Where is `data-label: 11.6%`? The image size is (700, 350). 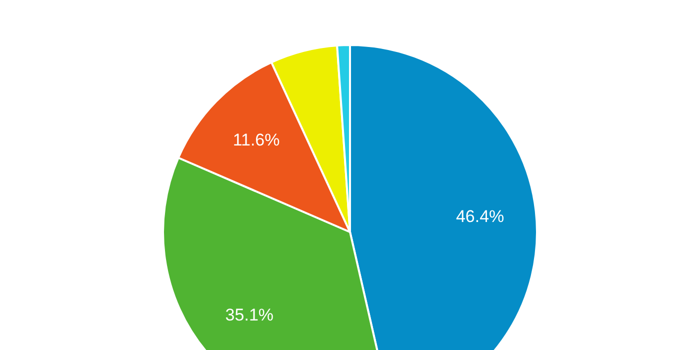 data-label: 11.6% is located at coordinates (256, 140).